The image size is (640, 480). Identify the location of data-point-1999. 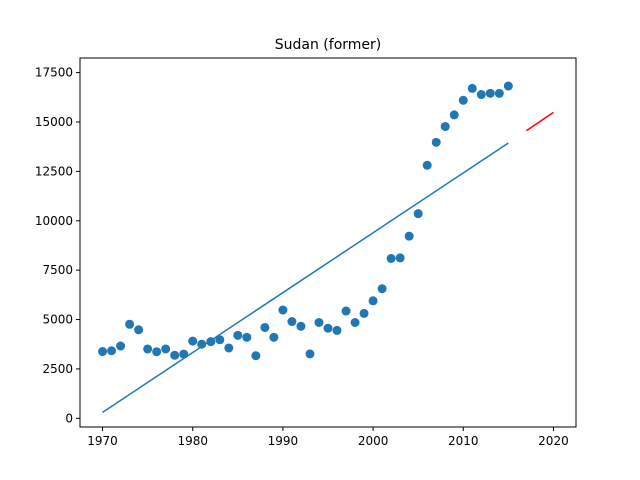
(364, 313).